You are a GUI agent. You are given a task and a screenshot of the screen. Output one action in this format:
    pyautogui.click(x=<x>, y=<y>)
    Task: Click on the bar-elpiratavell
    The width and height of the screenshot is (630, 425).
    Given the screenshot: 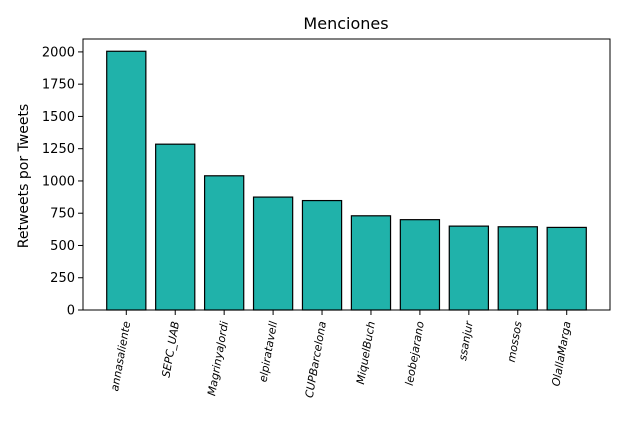 What is the action you would take?
    pyautogui.click(x=273, y=253)
    